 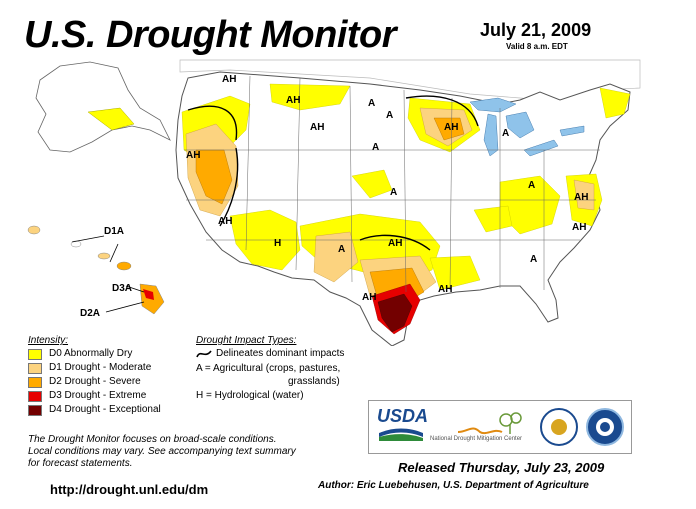 I want to click on label-ah-nc: AH, so click(x=579, y=227).